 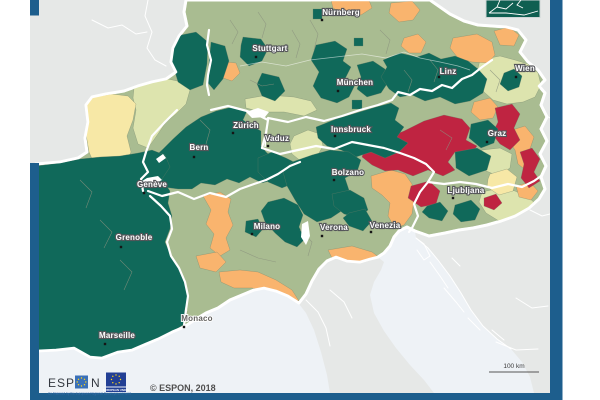 I want to click on eu-caption-strip, so click(x=116, y=389).